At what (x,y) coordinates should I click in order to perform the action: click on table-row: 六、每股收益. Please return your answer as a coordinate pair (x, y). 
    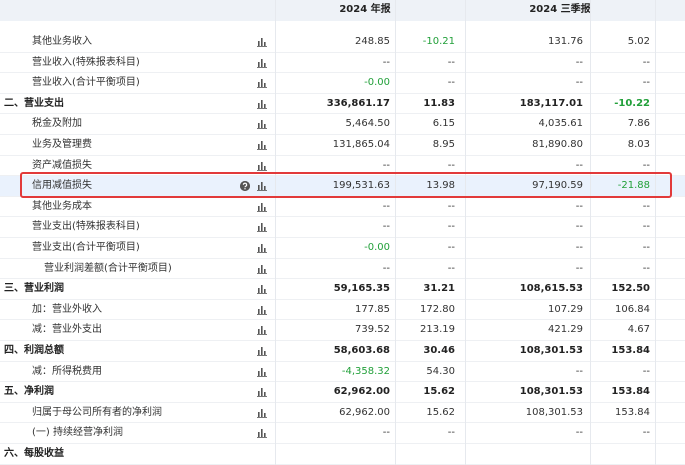
    Looking at the image, I should click on (342, 454).